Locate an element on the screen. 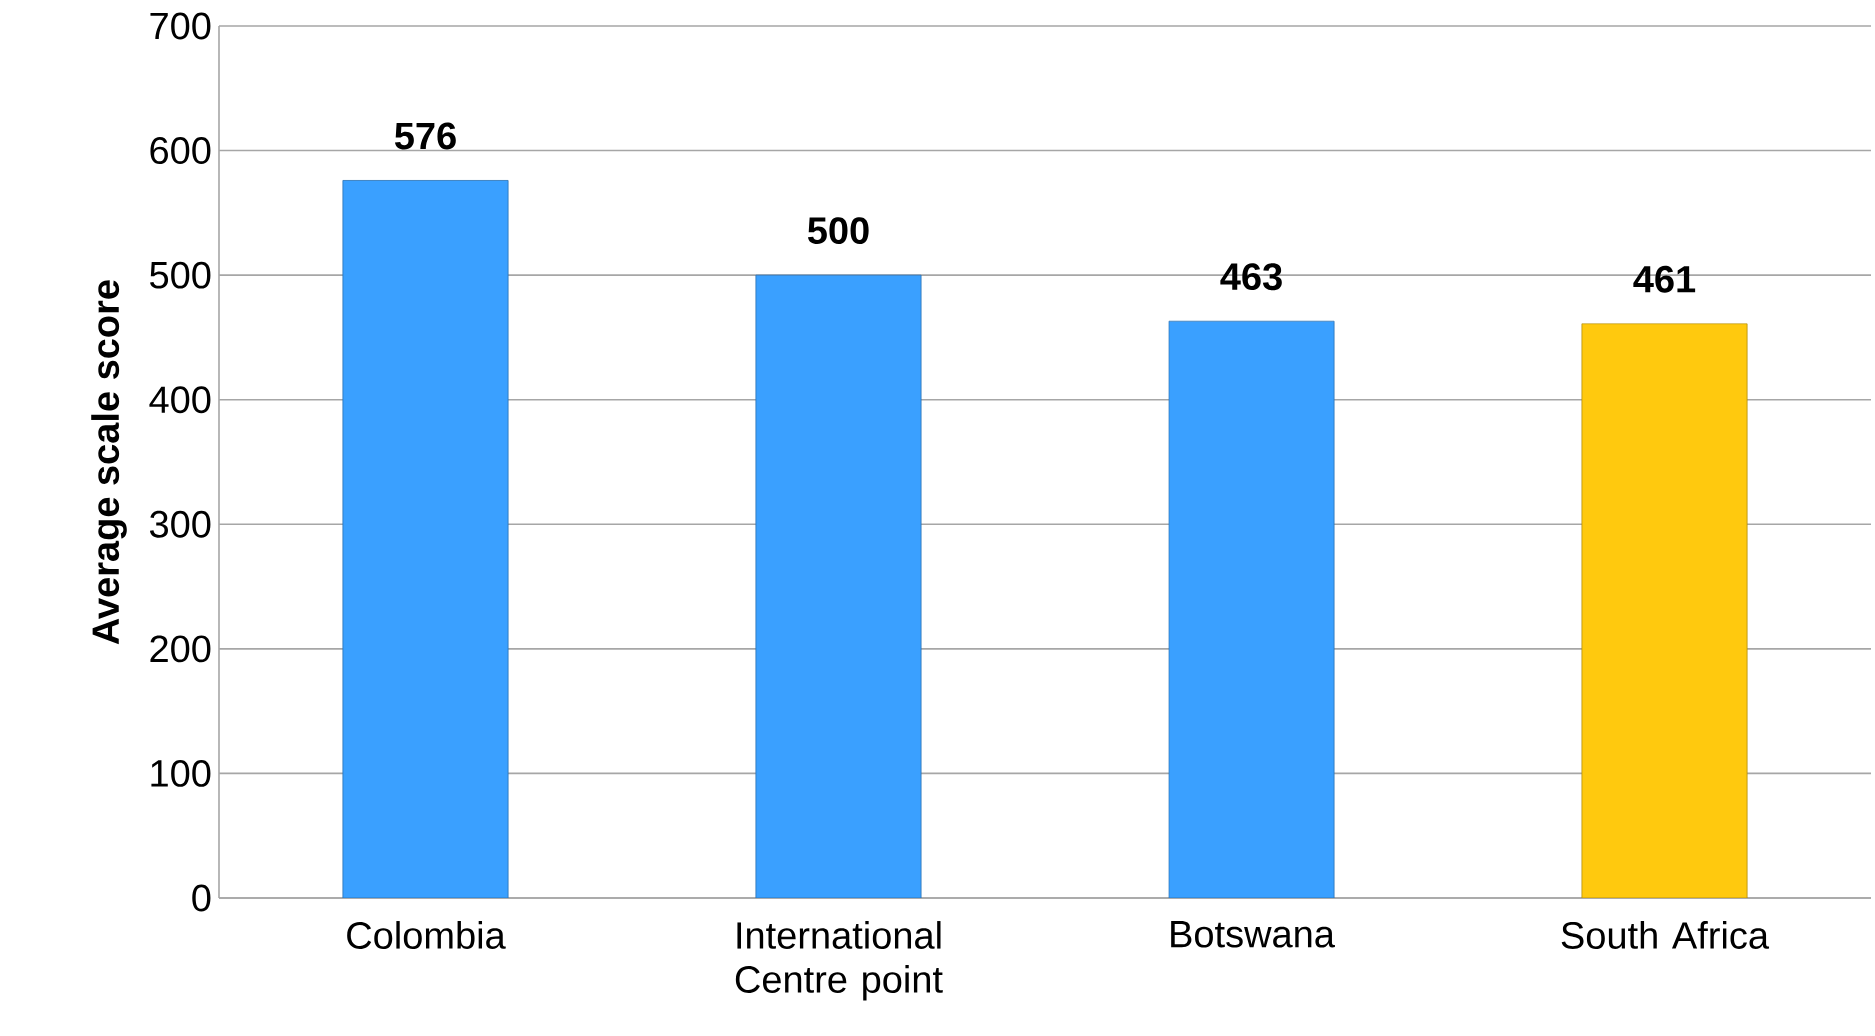 The height and width of the screenshot is (1036, 1875). y-tick-label: 300 is located at coordinates (180, 524).